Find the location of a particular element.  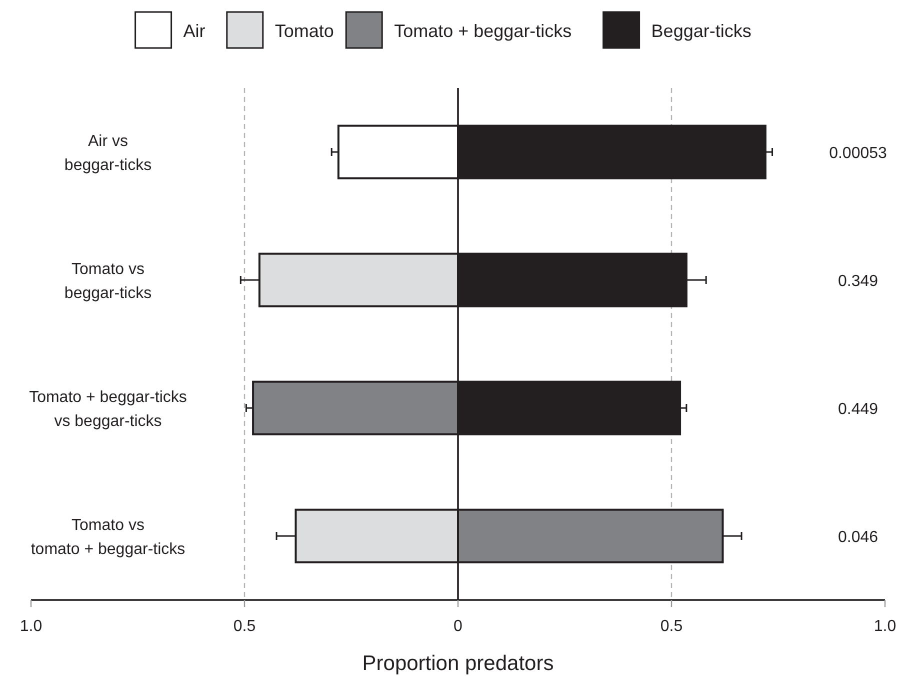

x-axis-title: Proportion predators is located at coordinates (458, 663).